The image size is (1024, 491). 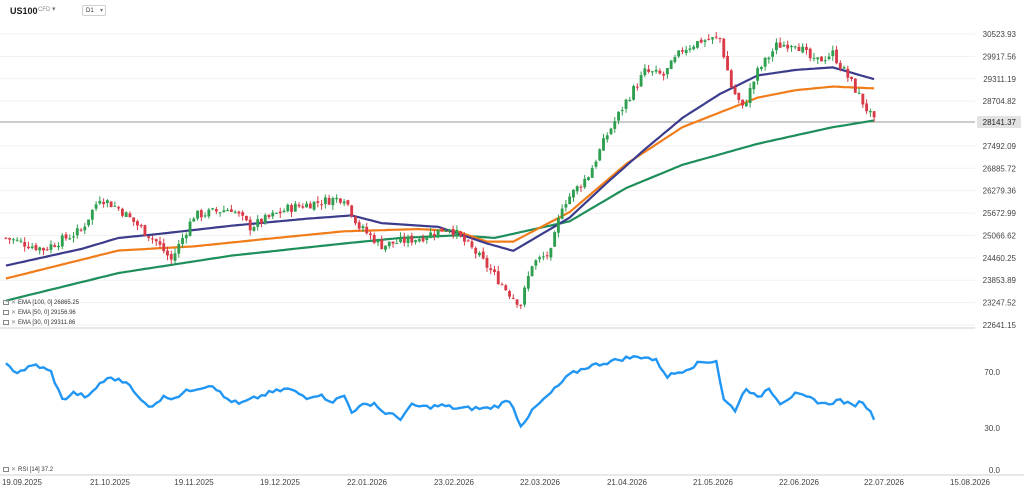 What do you see at coordinates (1000, 101) in the screenshot?
I see `price-tick-label: 28704.82` at bounding box center [1000, 101].